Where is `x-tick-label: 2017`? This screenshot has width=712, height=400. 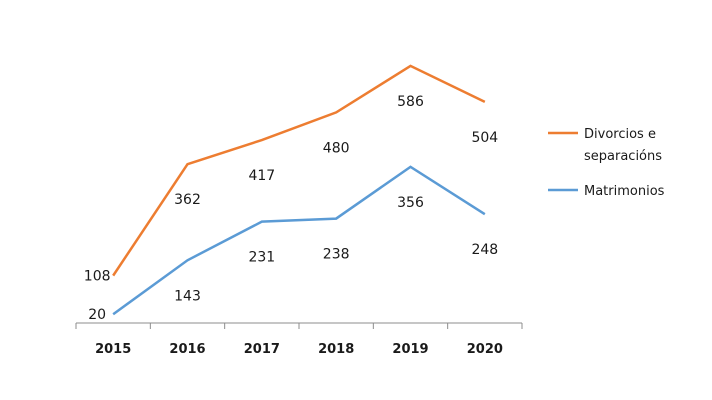
x-tick-label: 2017 is located at coordinates (262, 349).